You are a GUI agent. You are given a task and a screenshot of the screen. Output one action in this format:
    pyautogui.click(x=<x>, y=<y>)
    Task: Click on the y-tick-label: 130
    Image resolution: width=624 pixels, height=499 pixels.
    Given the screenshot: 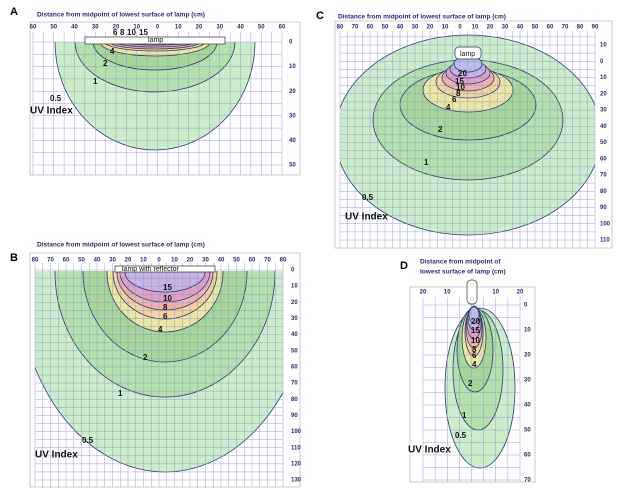 What is the action you would take?
    pyautogui.click(x=296, y=481)
    